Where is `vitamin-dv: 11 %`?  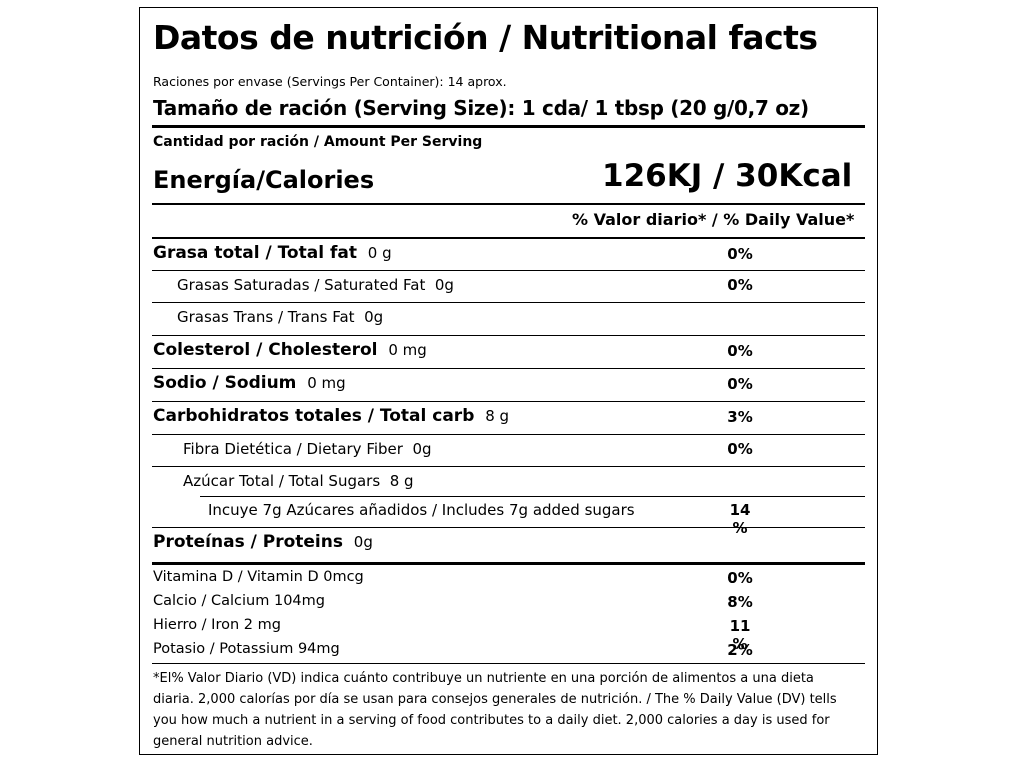
vitamin-dv: 11 % is located at coordinates (740, 635).